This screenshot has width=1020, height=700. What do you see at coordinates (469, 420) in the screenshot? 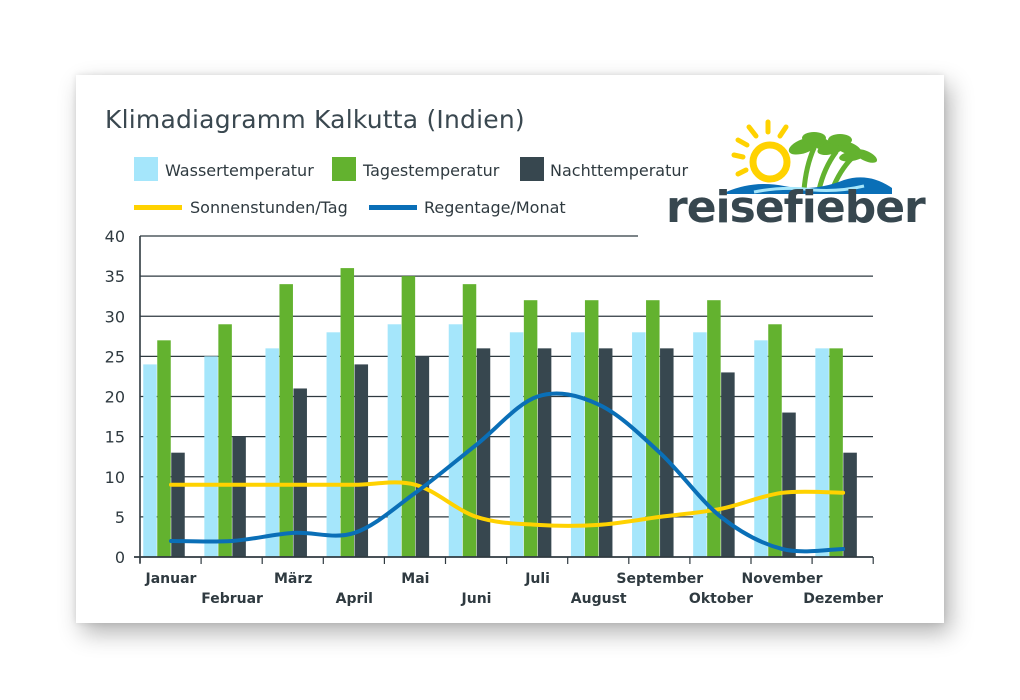
I see `bar-tagestemperatur-juni` at bounding box center [469, 420].